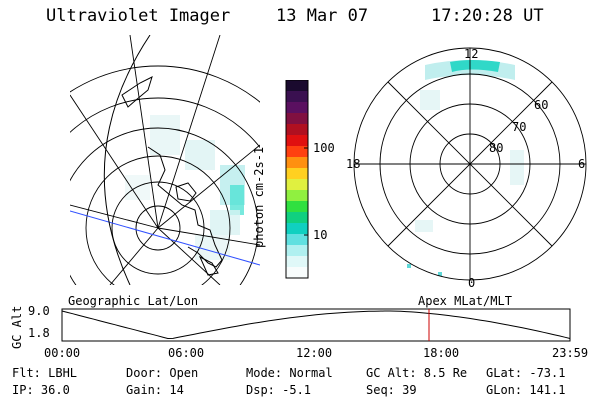 This screenshot has height=400, width=600. I want to click on mlat-label-70: 70, so click(519, 127).